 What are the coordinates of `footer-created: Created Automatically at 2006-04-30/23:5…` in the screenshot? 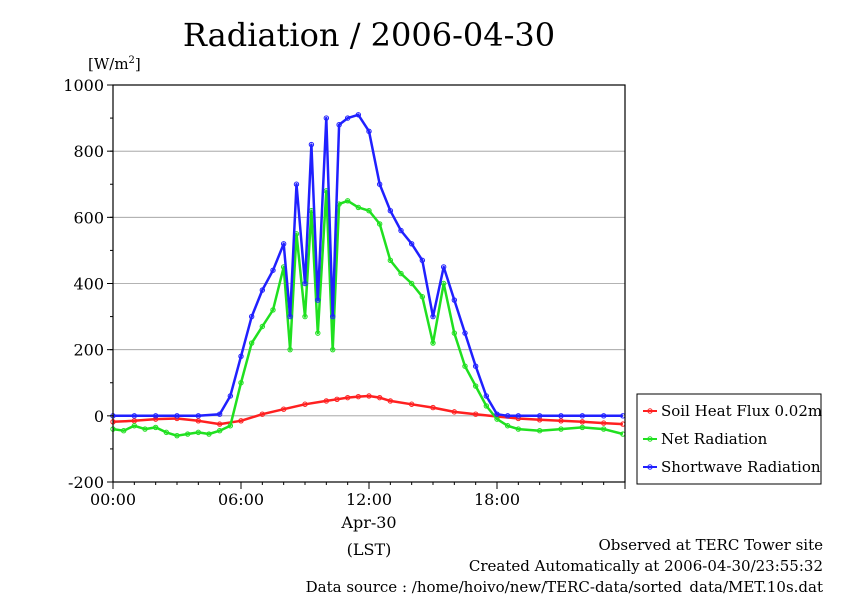 It's located at (646, 566).